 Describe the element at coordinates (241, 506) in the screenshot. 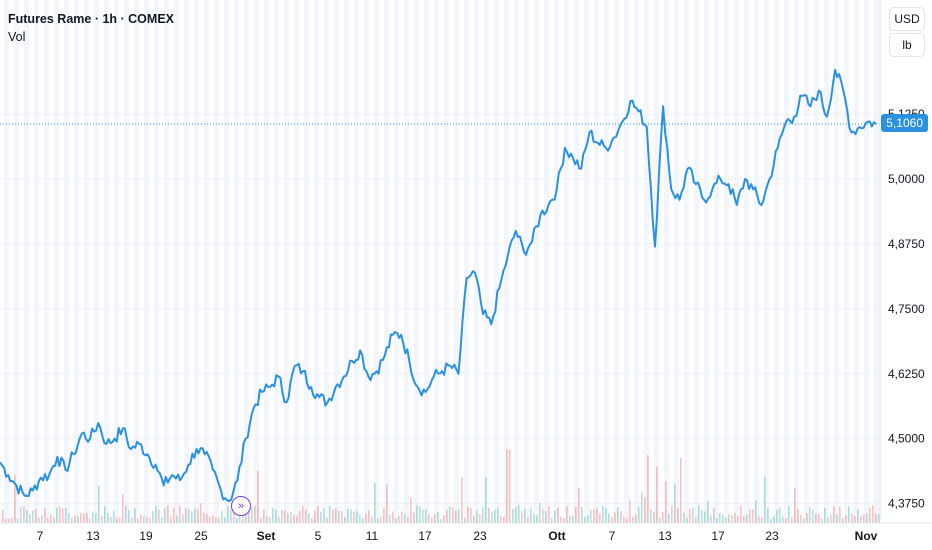

I see `go-to-realtime-icon: »` at that location.